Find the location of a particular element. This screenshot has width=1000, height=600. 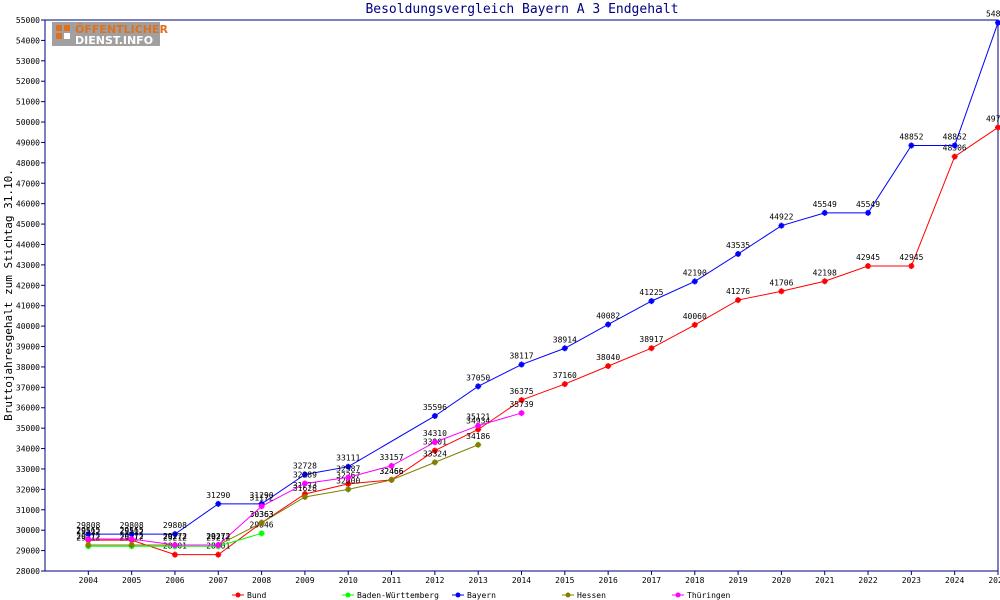

data-label: 40082 is located at coordinates (608, 315).